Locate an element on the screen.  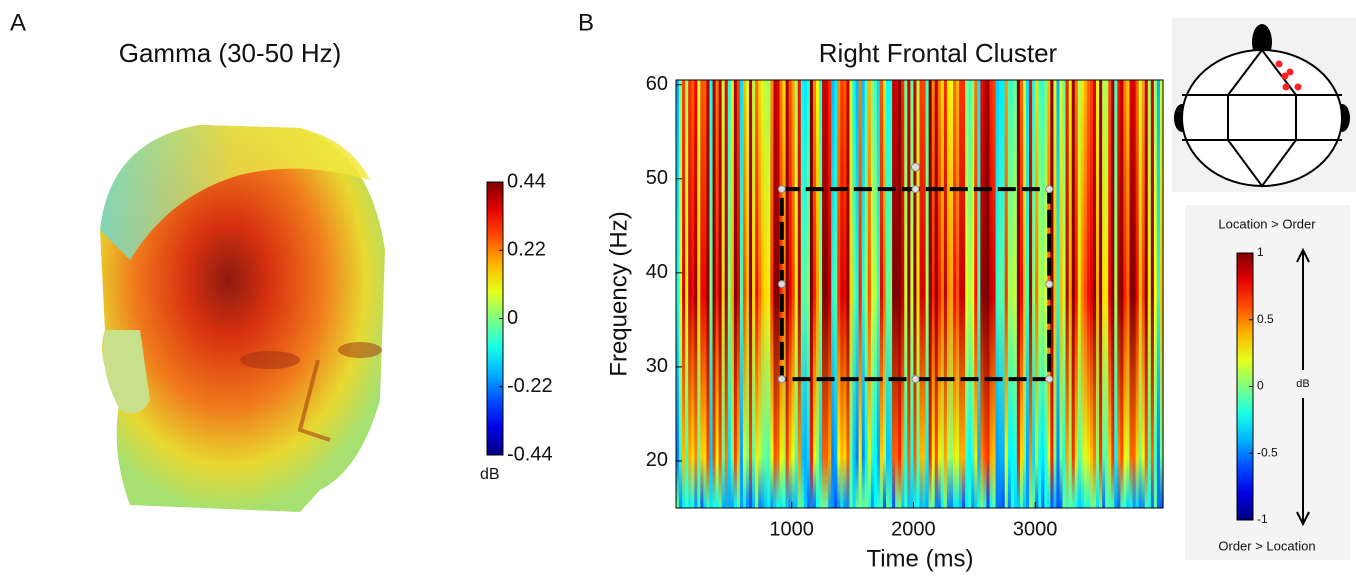
x-tick-label: 2000 is located at coordinates (913, 529).